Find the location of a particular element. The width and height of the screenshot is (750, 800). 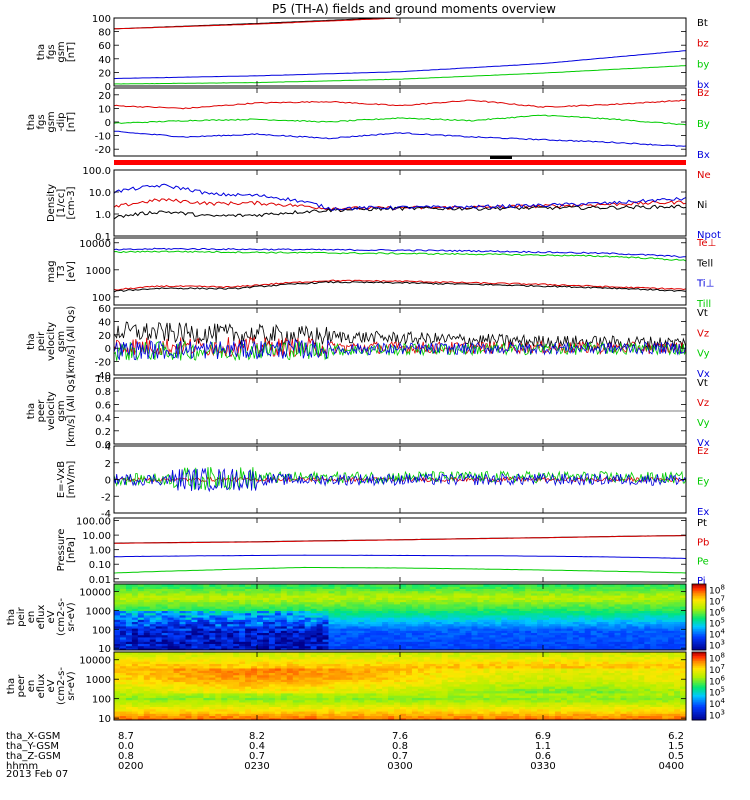

y-label-line: E=-VxB is located at coordinates (61, 479).